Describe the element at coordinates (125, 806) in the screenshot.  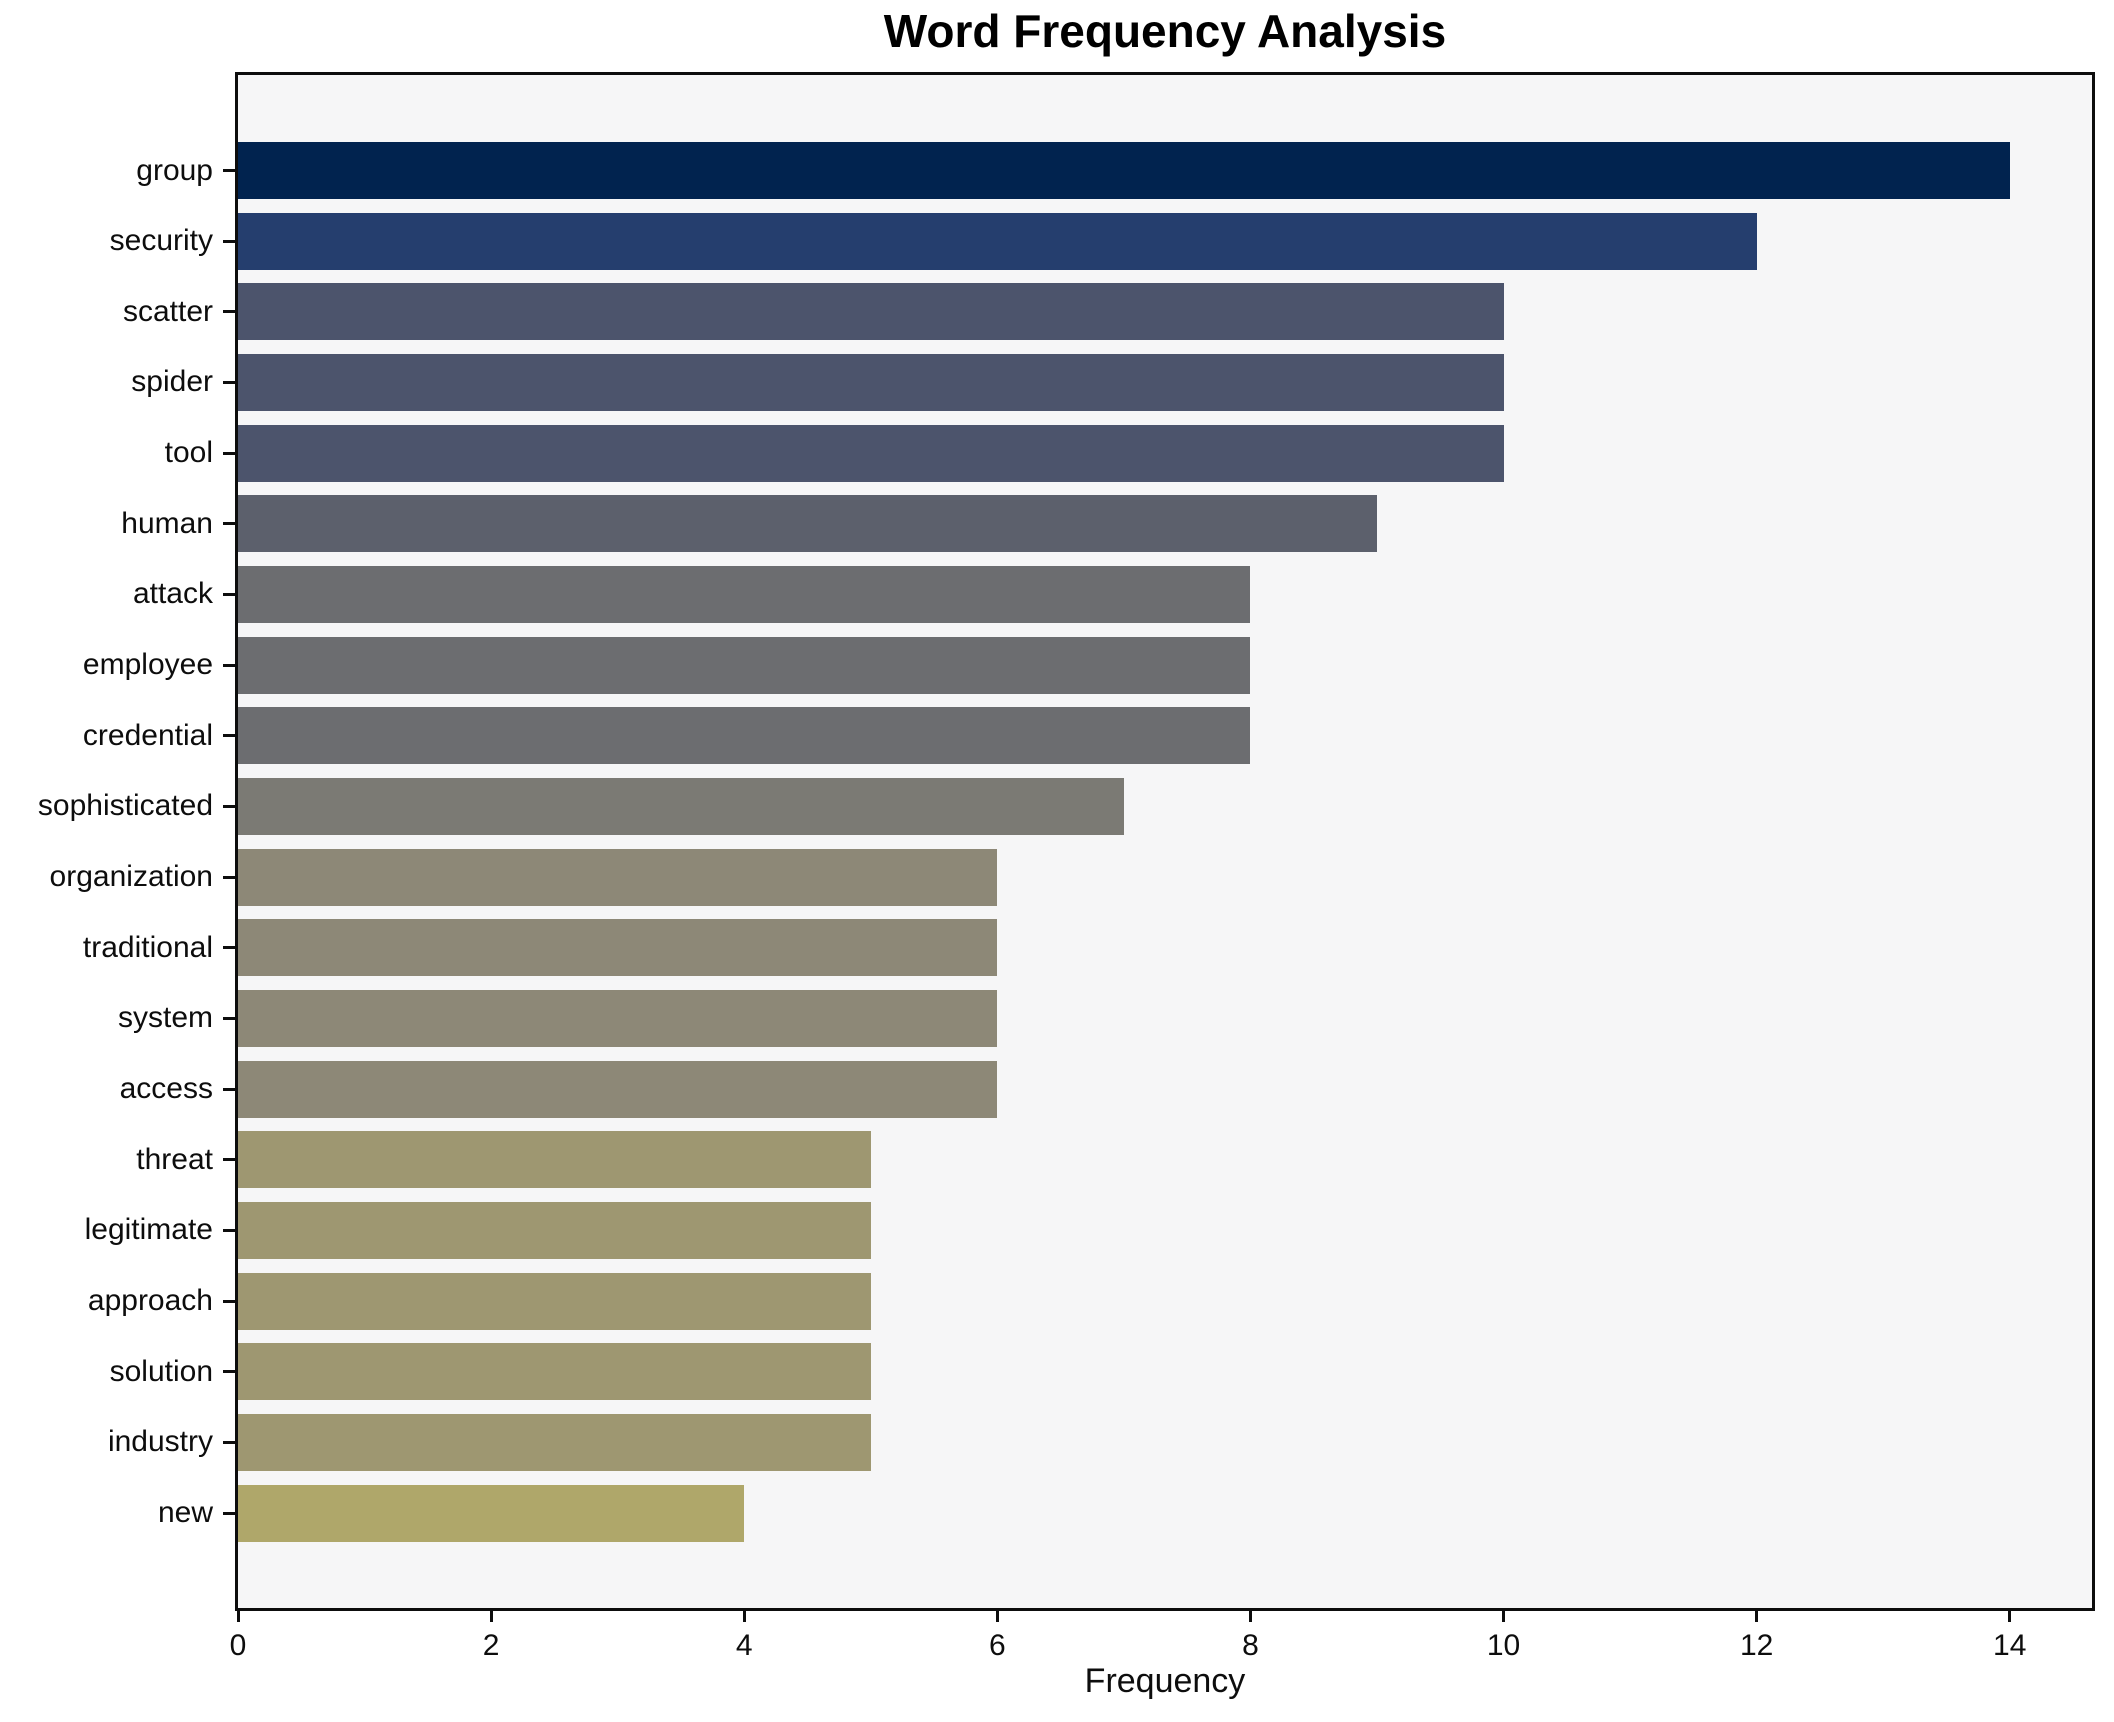
I see `y-tick-label: sophisticated` at that location.